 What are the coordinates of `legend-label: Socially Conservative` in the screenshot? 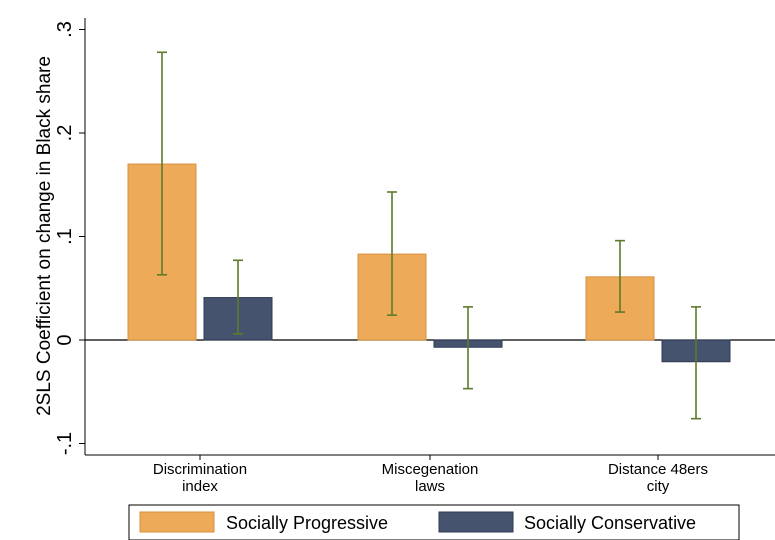 It's located at (610, 523).